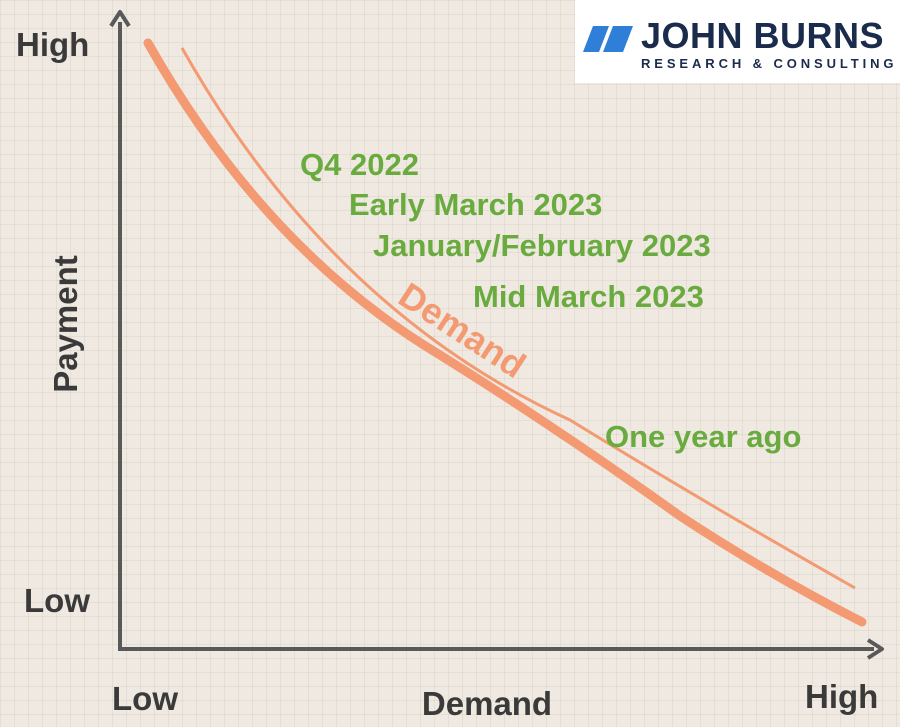 Image resolution: width=900 pixels, height=727 pixels. What do you see at coordinates (703, 436) in the screenshot?
I see `label-one-year-ago: One year ago` at bounding box center [703, 436].